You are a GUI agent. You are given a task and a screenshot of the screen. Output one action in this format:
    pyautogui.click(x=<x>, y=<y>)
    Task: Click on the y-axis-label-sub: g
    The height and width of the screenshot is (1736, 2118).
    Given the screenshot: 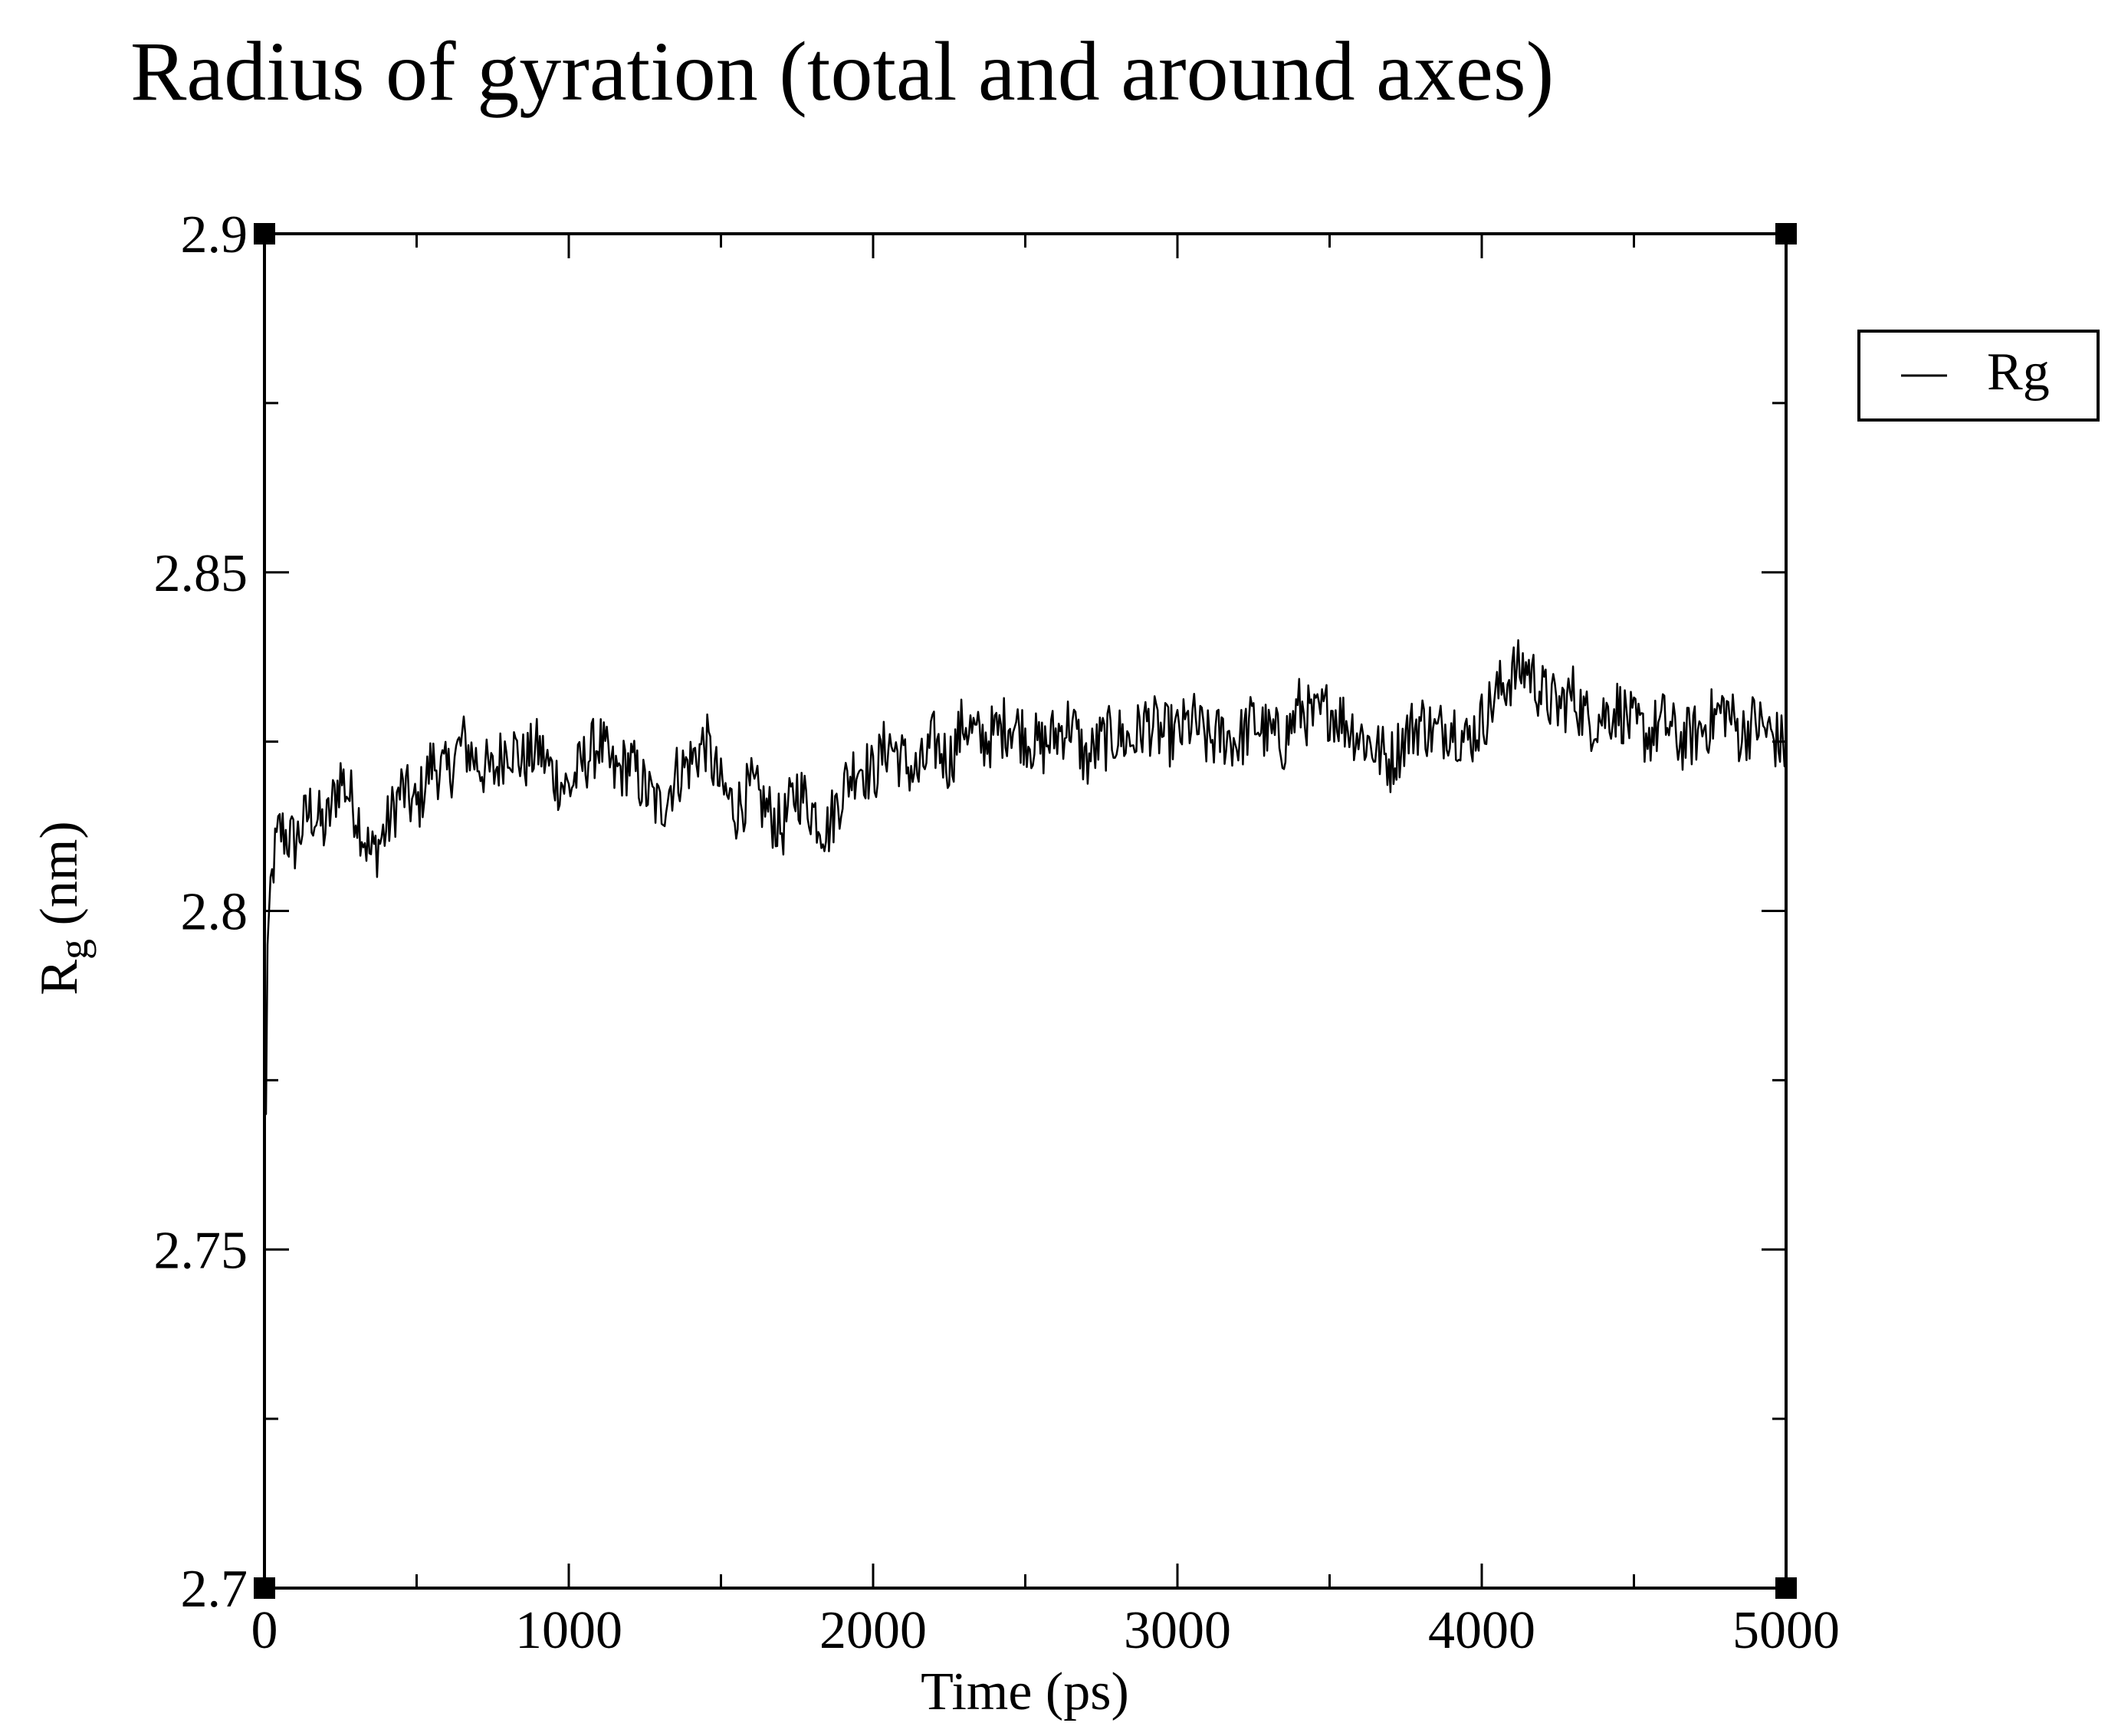 What is the action you would take?
    pyautogui.click(x=74, y=949)
    